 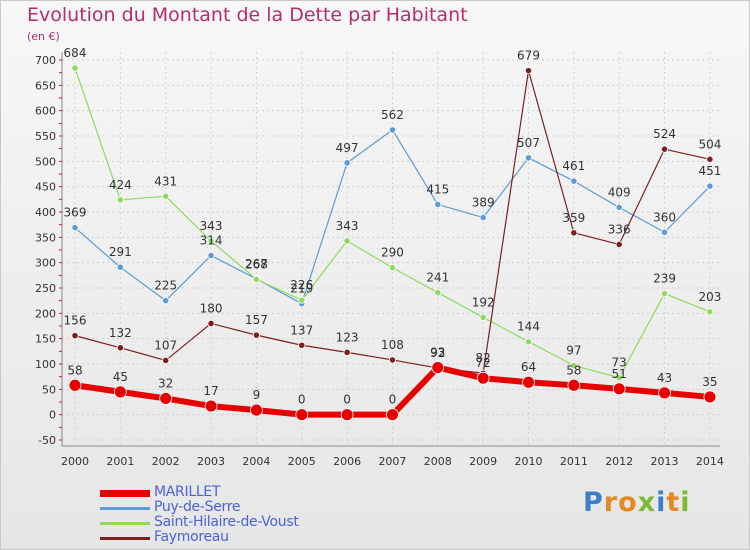 I want to click on data-label: 336, so click(x=619, y=229).